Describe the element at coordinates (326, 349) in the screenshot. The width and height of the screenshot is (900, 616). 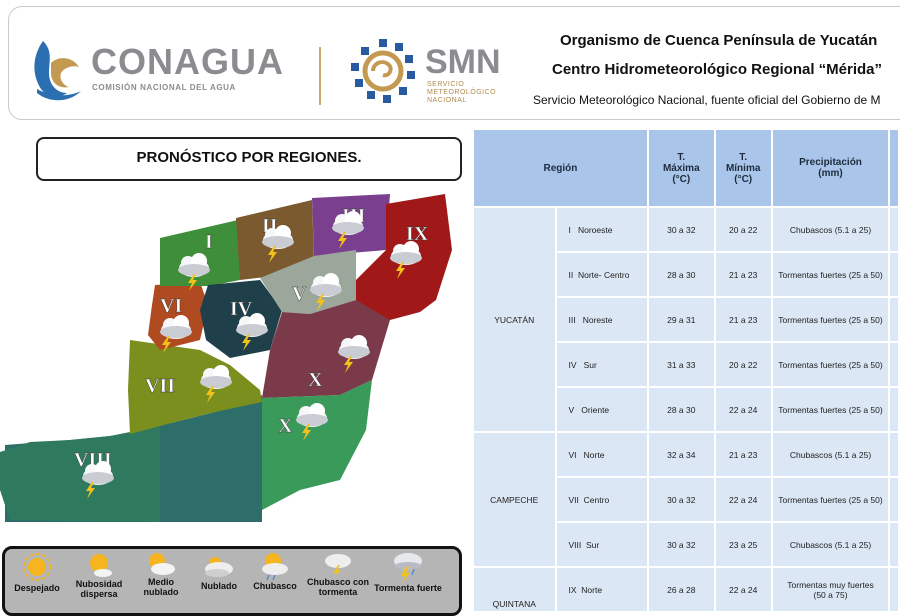
I see `map-region-x` at that location.